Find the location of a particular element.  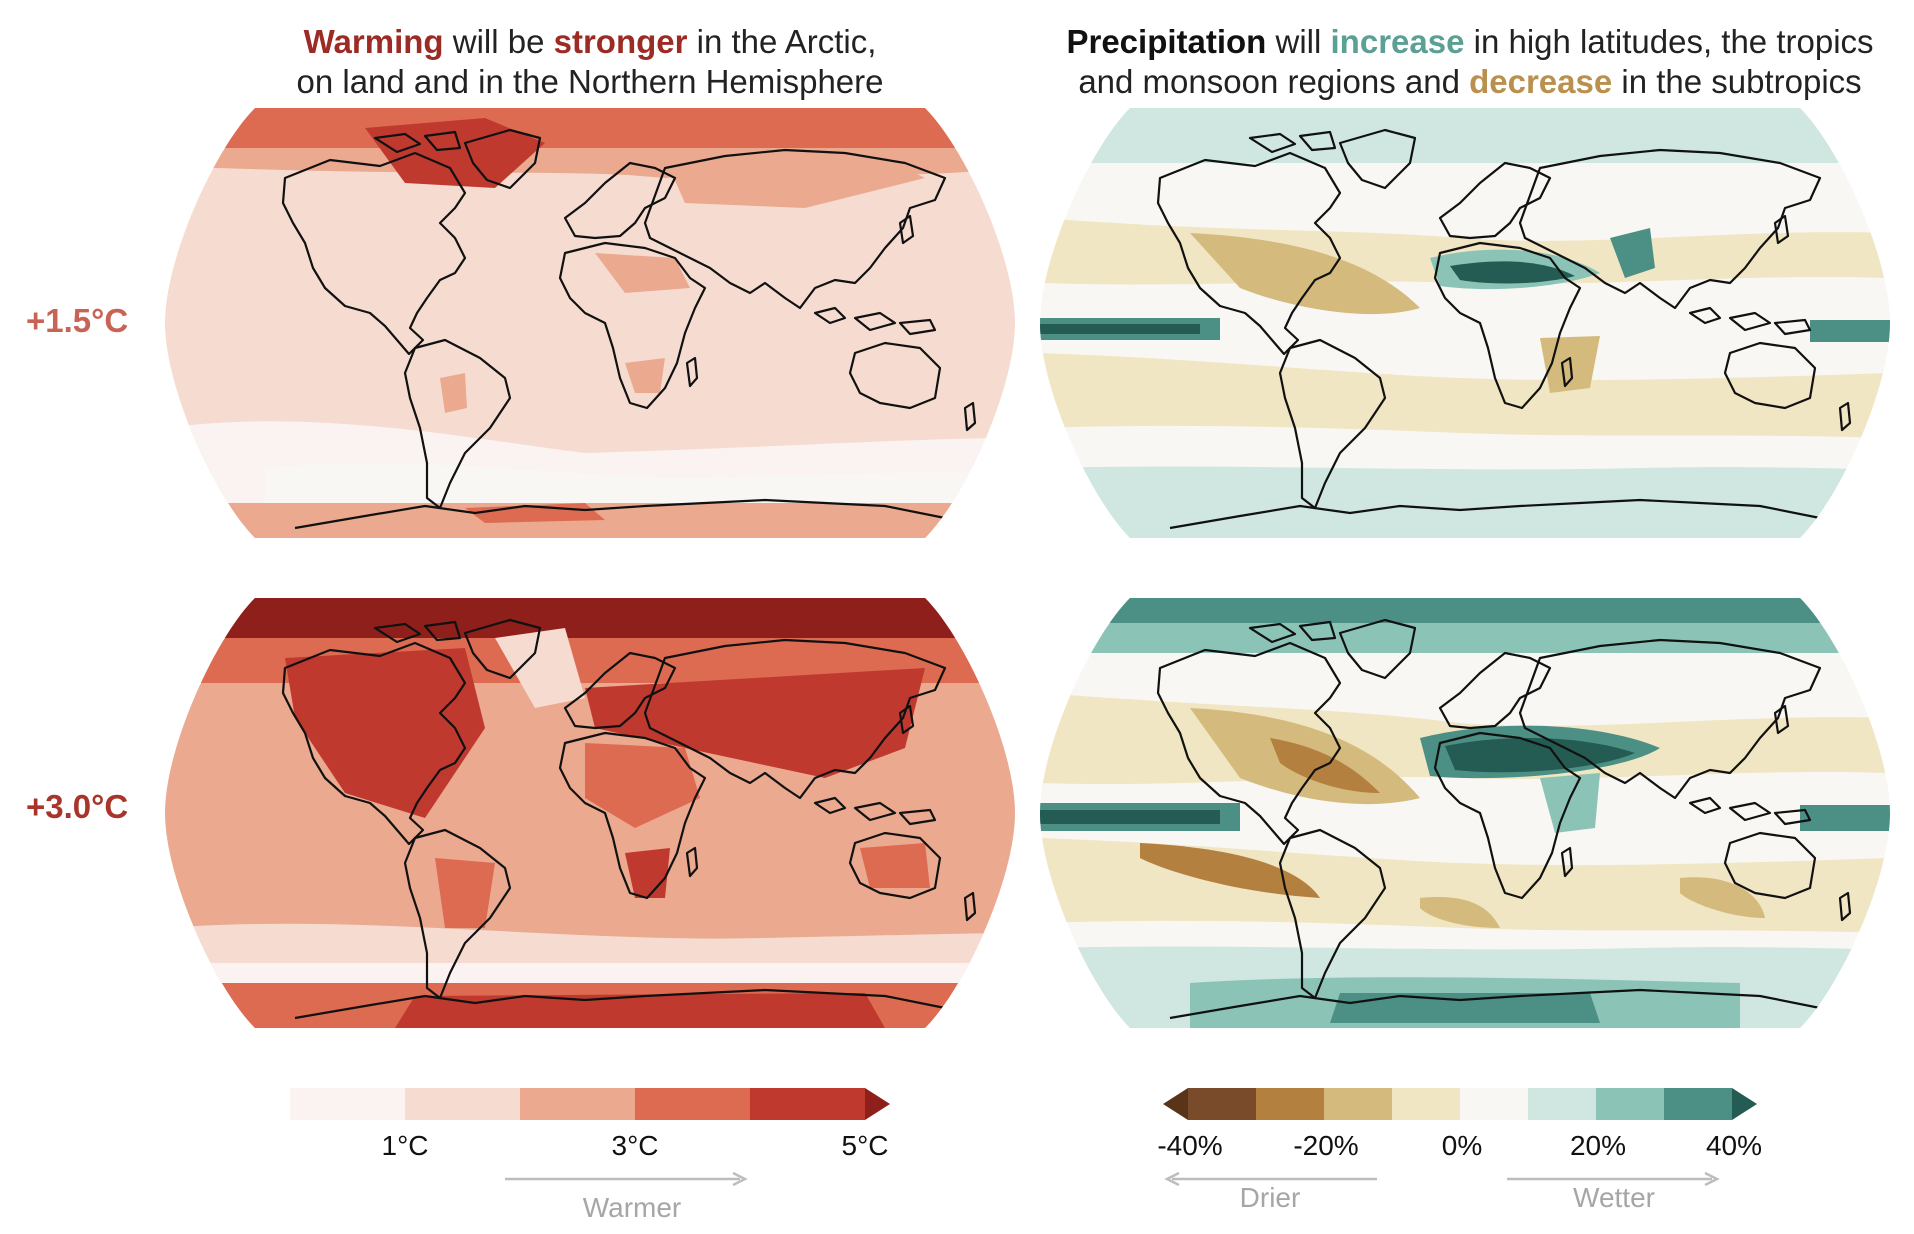

prec-tick-minus-40: -40% is located at coordinates (1190, 1145).